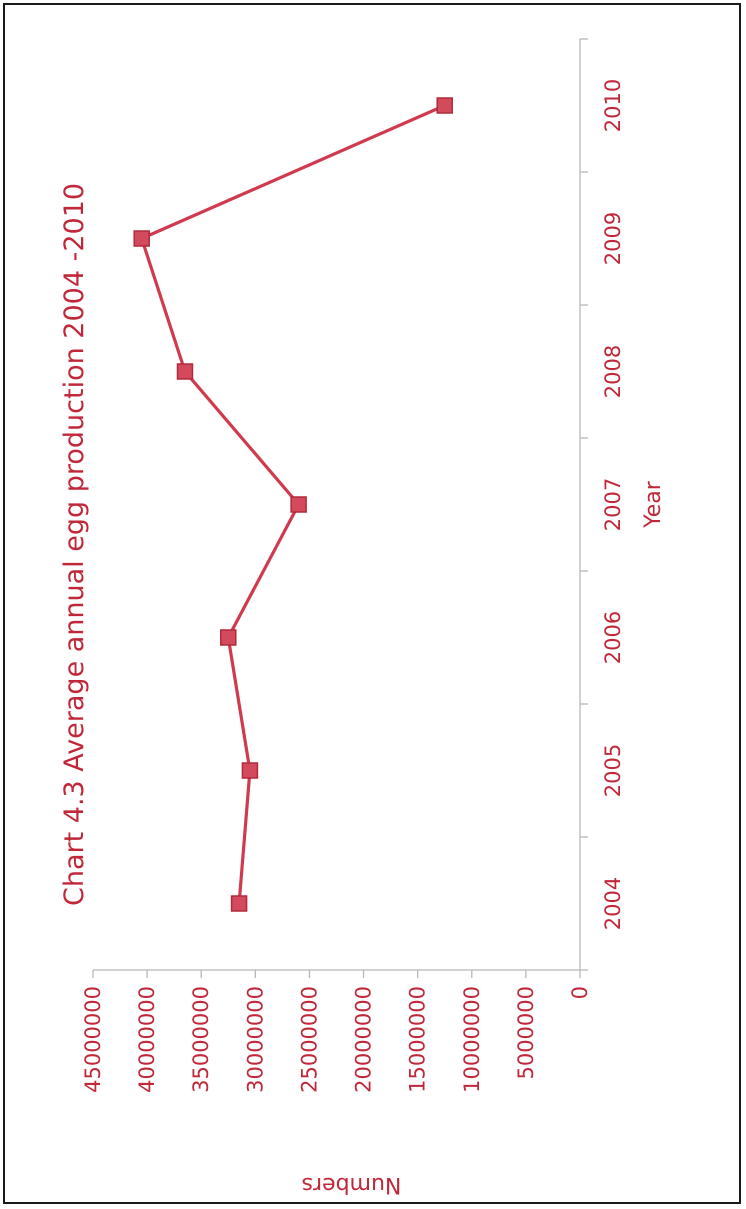 The height and width of the screenshot is (1209, 746). Describe the element at coordinates (613, 105) in the screenshot. I see `x-tick-label: 2010` at that location.